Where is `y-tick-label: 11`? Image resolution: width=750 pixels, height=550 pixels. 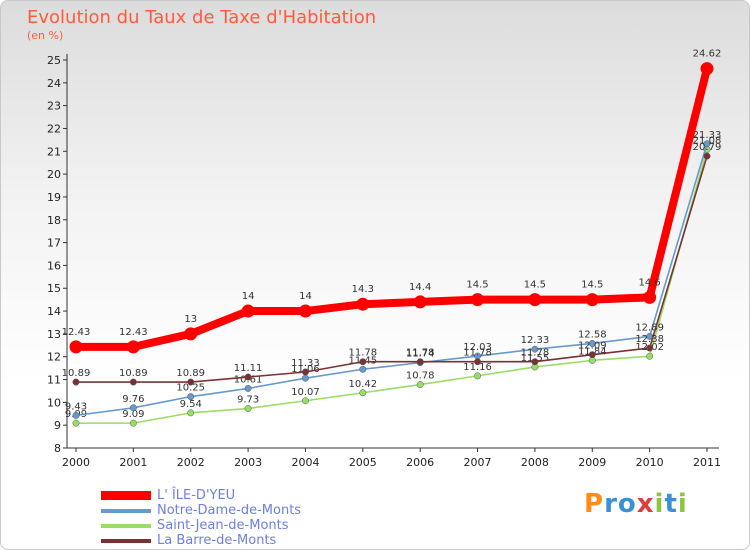
y-tick-label: 11 is located at coordinates (54, 380).